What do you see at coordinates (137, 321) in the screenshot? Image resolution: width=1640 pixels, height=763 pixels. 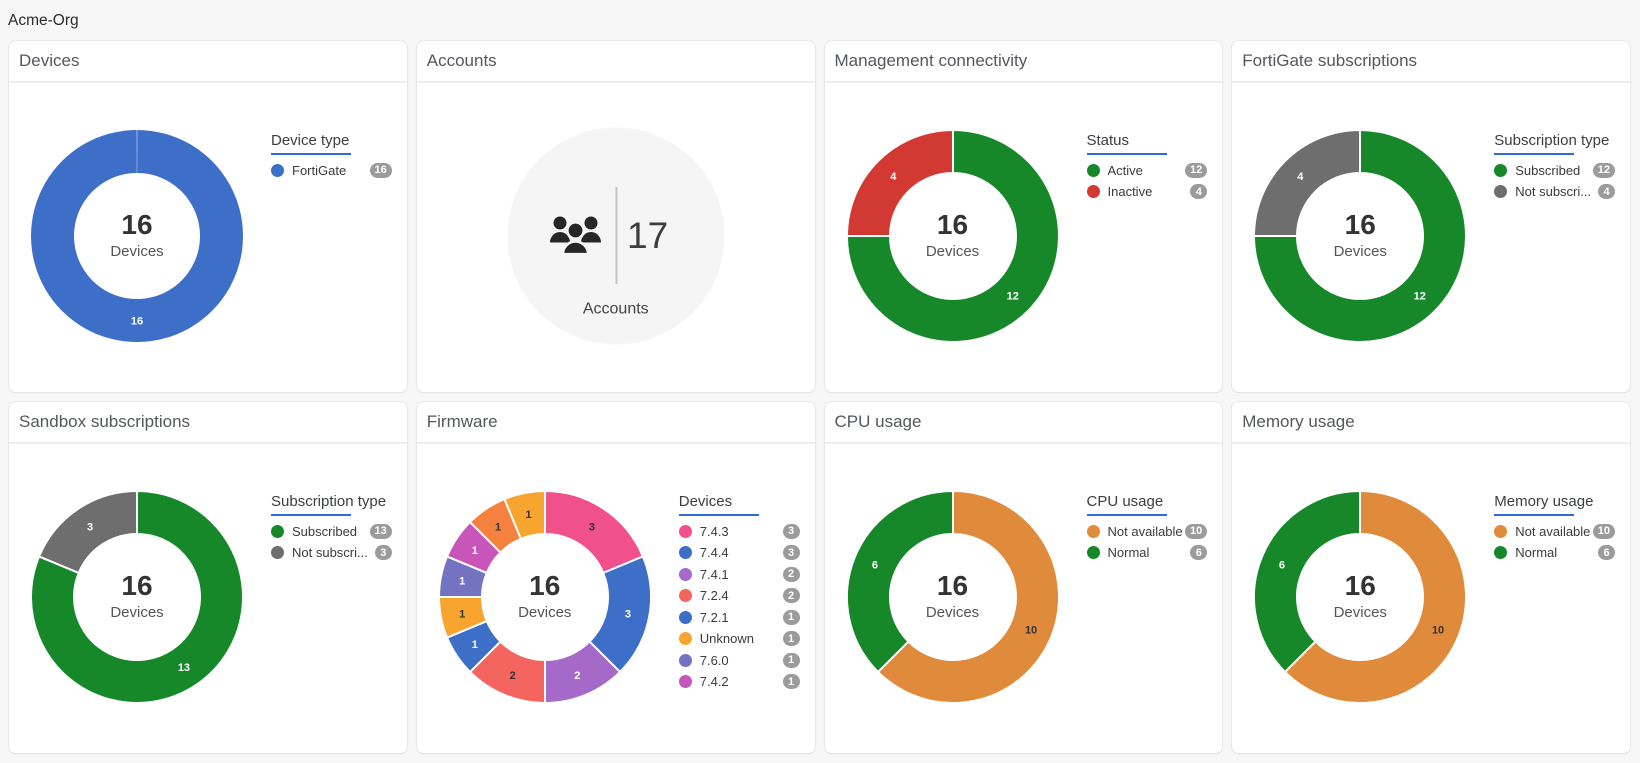 I see `slice-value-label: 16` at bounding box center [137, 321].